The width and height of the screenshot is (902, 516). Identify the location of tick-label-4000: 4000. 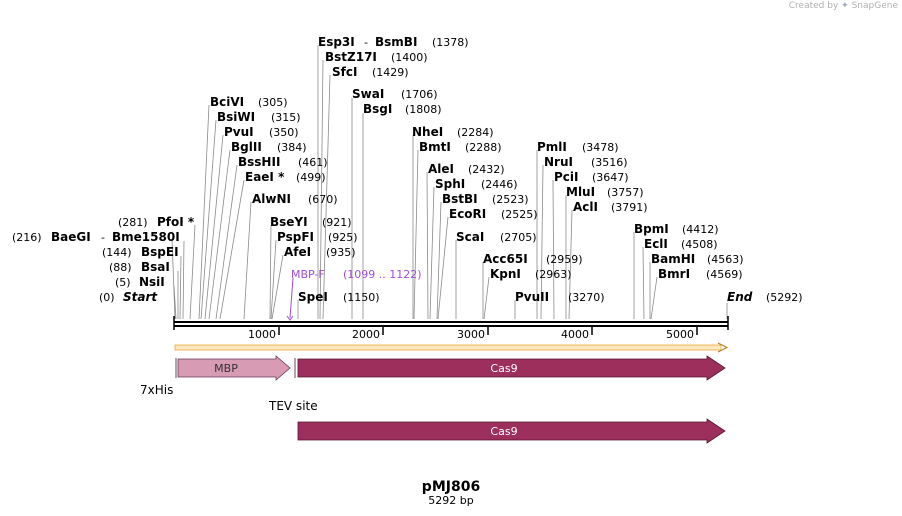
(575, 334).